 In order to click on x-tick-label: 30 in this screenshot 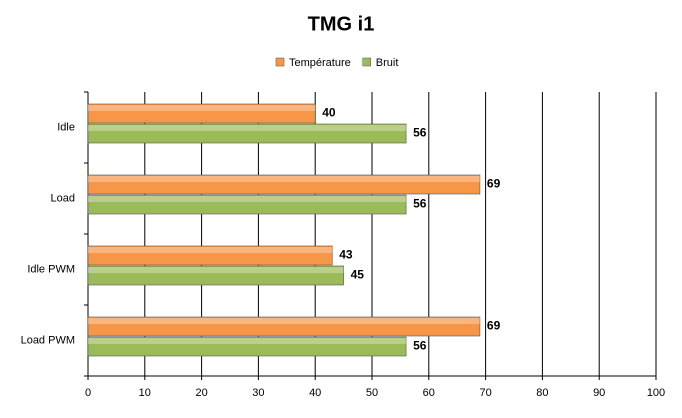, I will do `click(258, 393)`.